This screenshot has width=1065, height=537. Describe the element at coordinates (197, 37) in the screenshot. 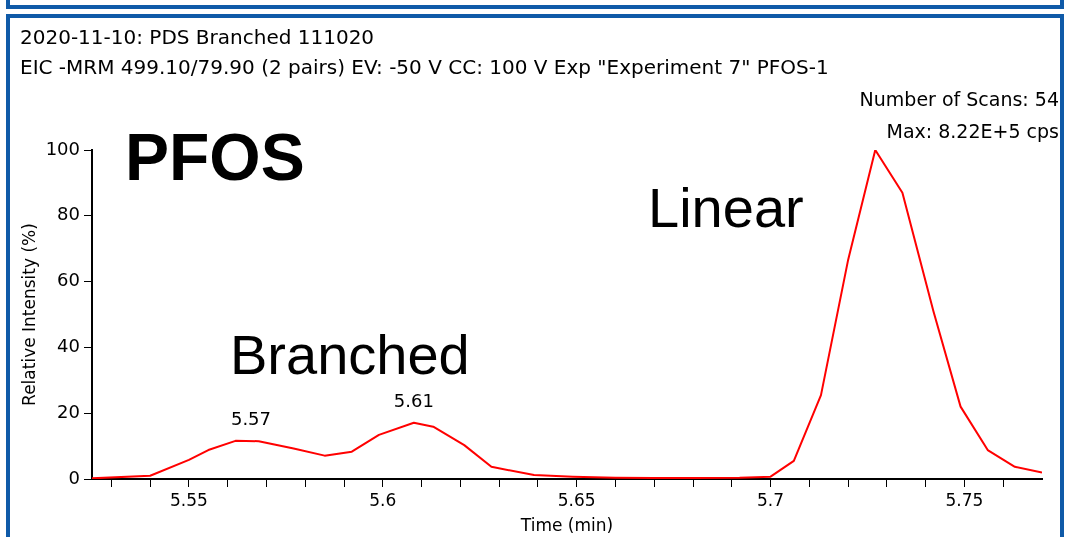

I see `chart-title: 2020-11-10: PDS Branched 111020` at that location.